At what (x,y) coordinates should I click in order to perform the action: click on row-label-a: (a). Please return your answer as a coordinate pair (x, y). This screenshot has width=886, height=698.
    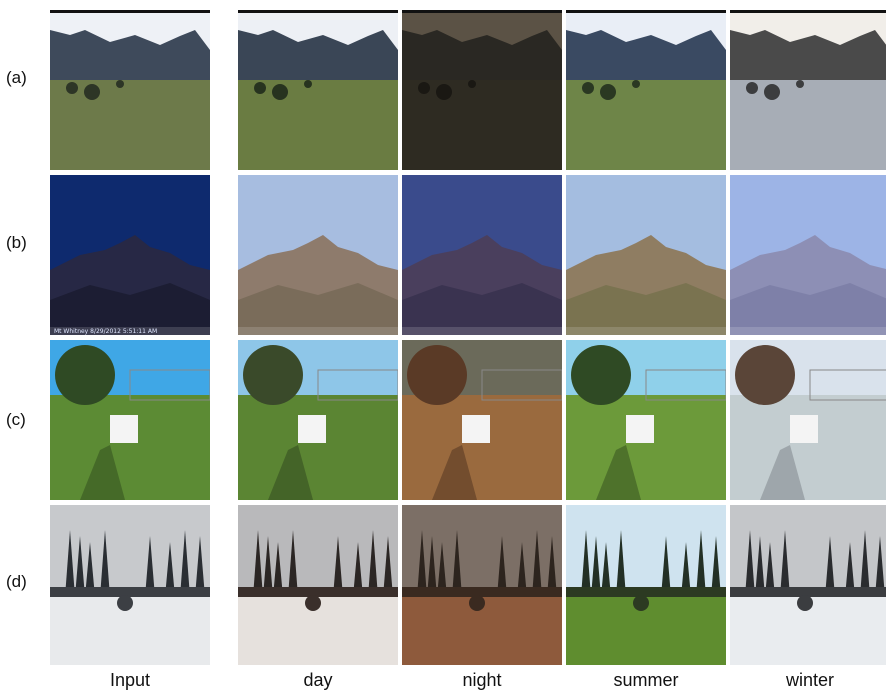
    Looking at the image, I should click on (16, 77).